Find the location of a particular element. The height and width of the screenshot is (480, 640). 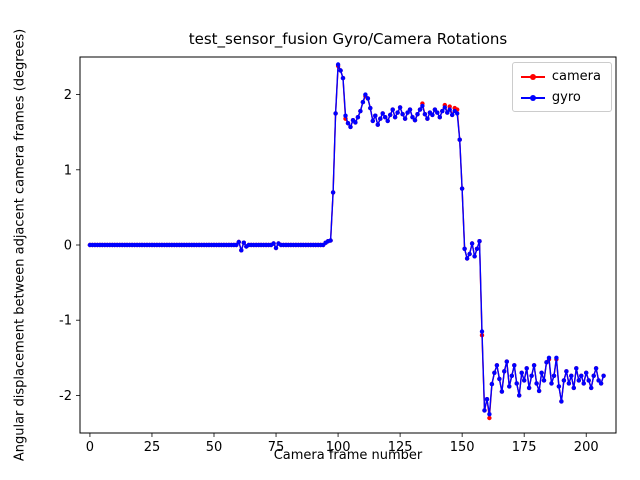

svg-text: 150 is located at coordinates (462, 447).